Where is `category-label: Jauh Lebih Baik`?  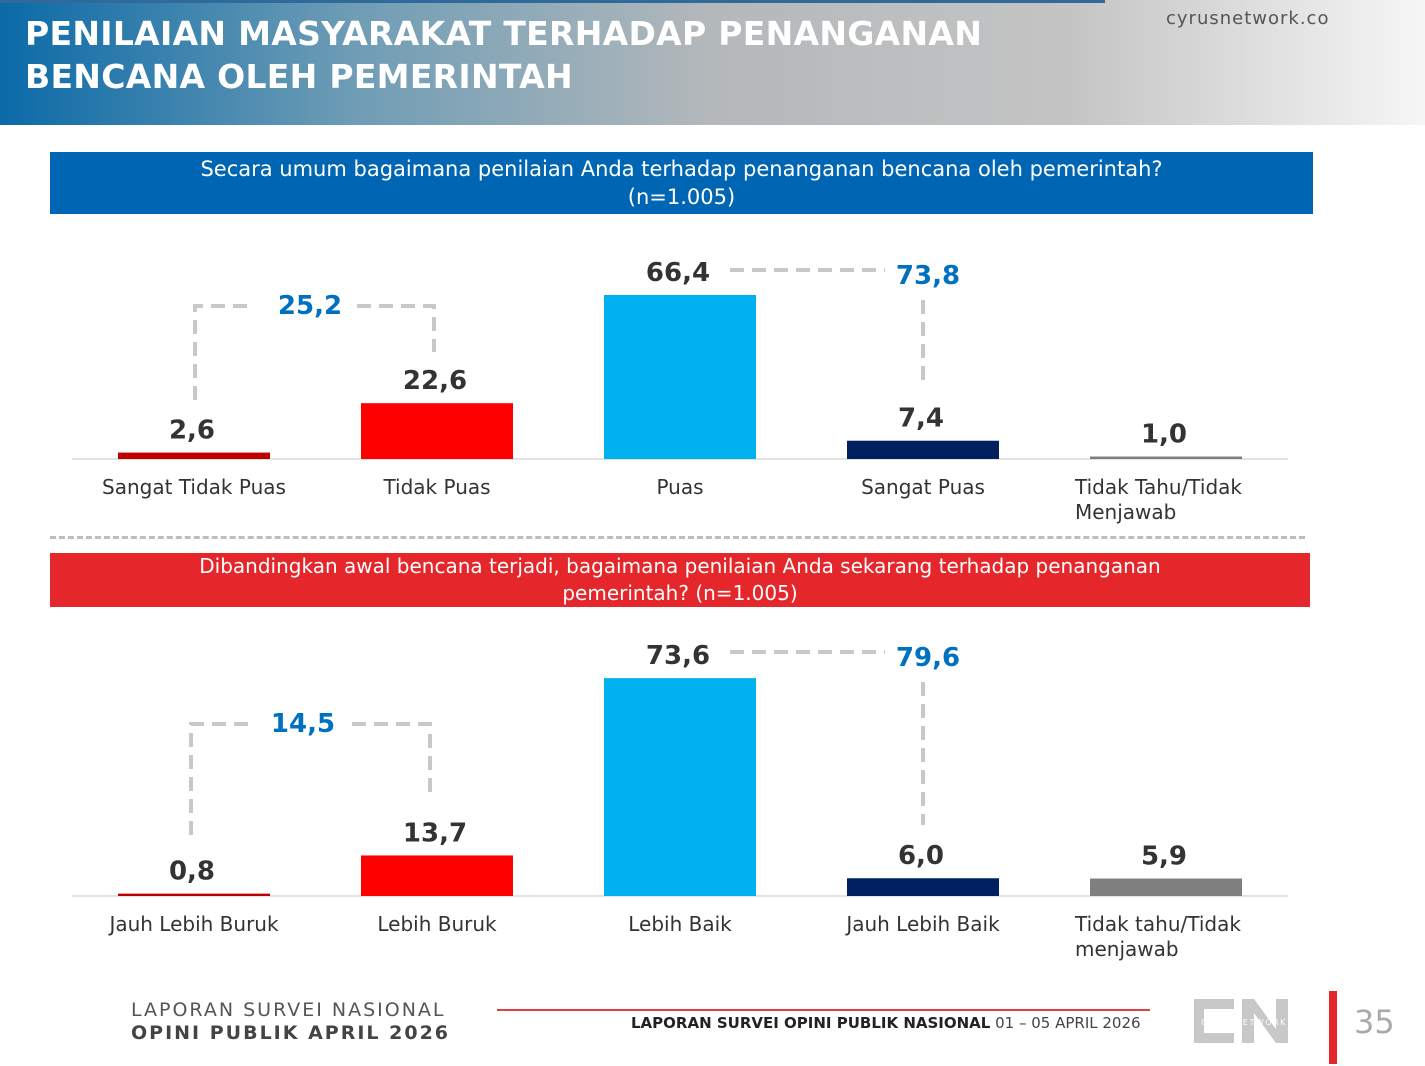
category-label: Jauh Lebih Baik is located at coordinates (923, 924).